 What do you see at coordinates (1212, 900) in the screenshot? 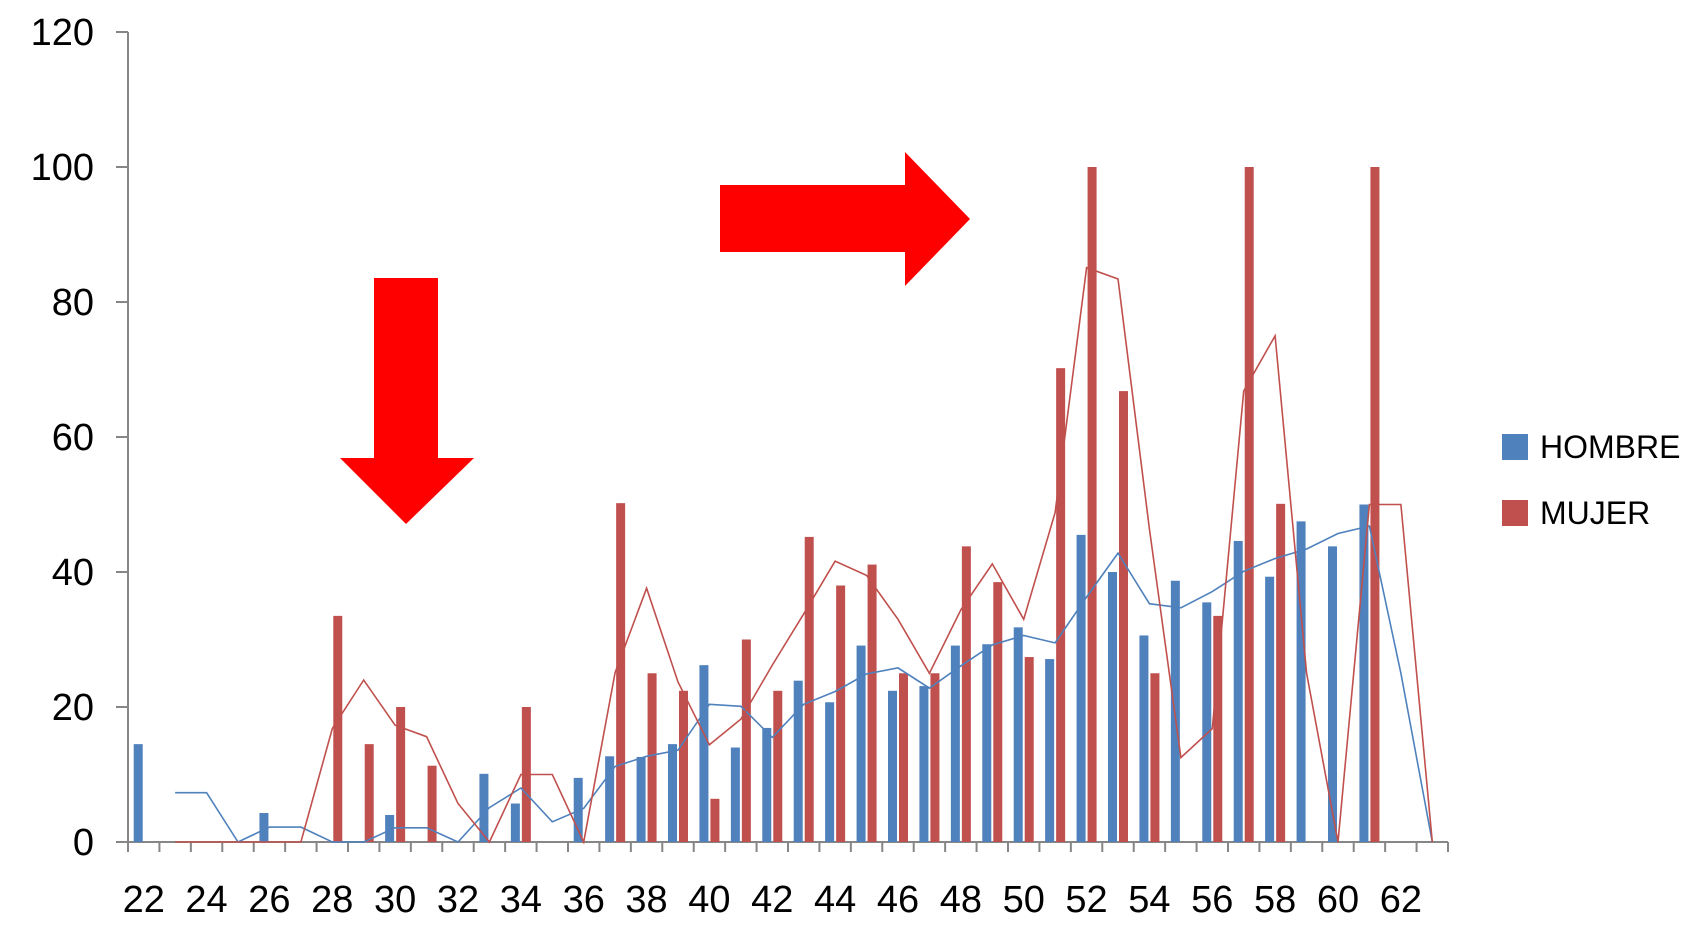
I see `x-tick-label: 56` at bounding box center [1212, 900].